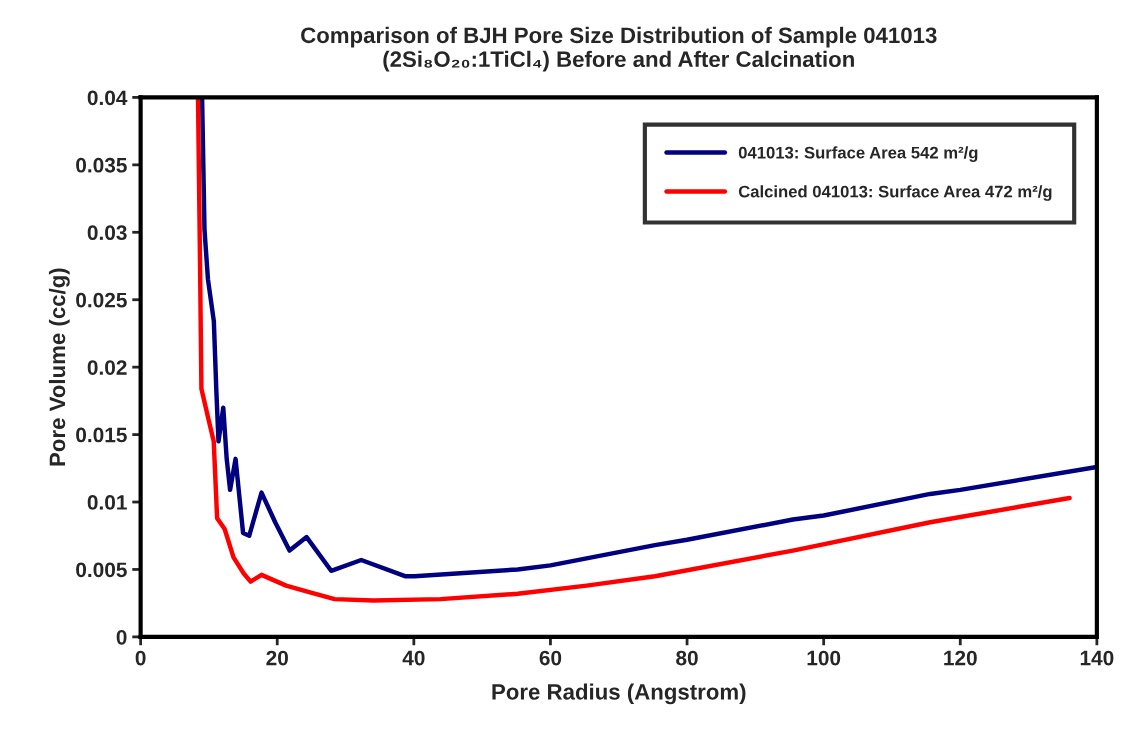 This screenshot has width=1125, height=738. Describe the element at coordinates (107, 233) in the screenshot. I see `y-tick-label: 0.03` at that location.